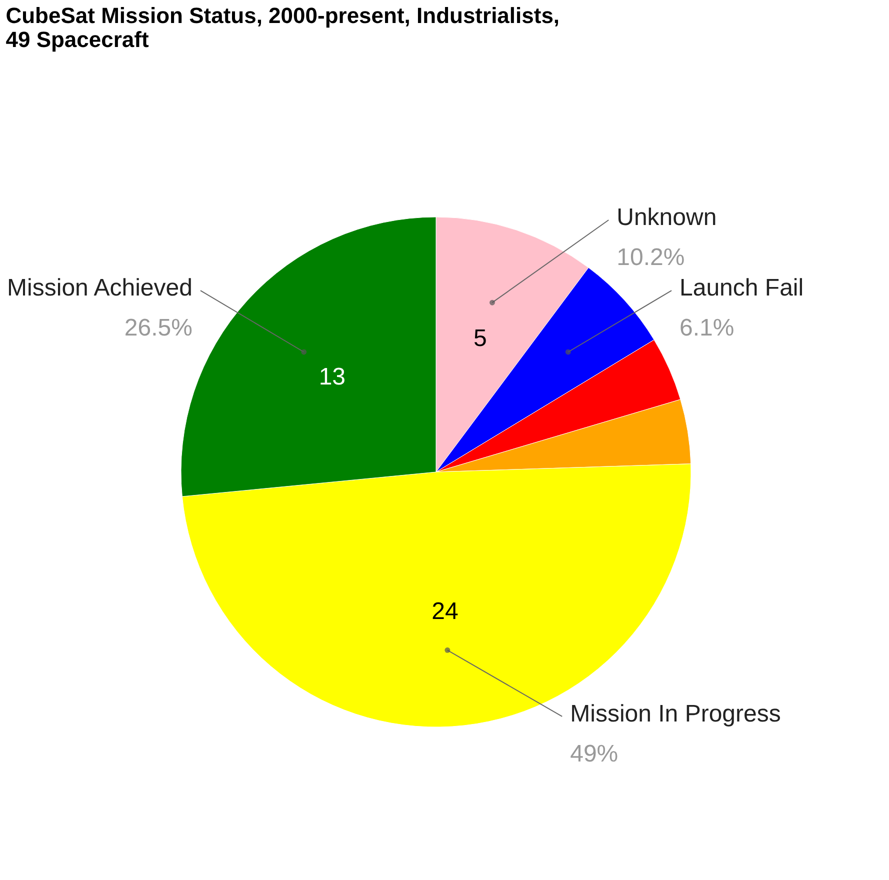  What do you see at coordinates (666, 217) in the screenshot?
I see `slice-label: Unknown` at bounding box center [666, 217].